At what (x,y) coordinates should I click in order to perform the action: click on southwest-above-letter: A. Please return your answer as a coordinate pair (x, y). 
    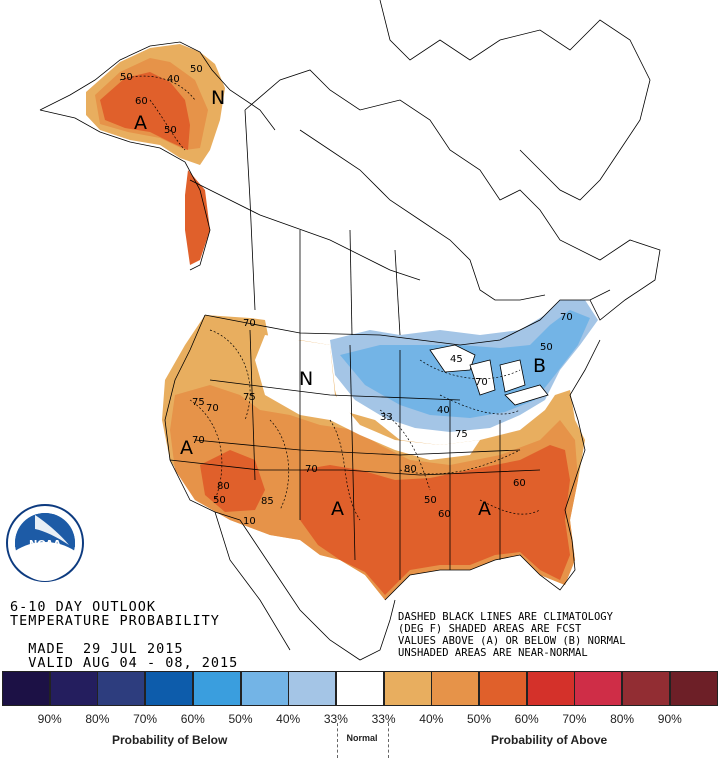
    Looking at the image, I should click on (337, 509).